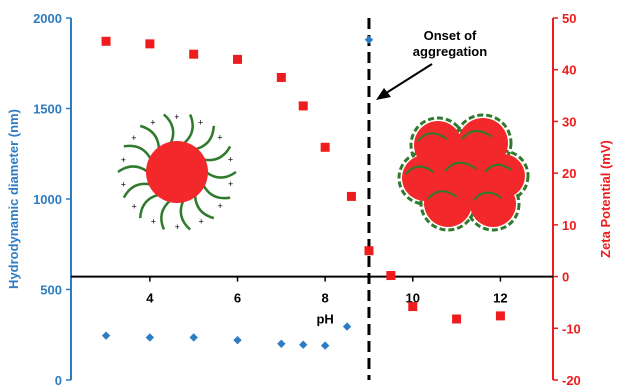  What do you see at coordinates (450, 35) in the screenshot?
I see `annotation-line-1: Onset of` at bounding box center [450, 35].